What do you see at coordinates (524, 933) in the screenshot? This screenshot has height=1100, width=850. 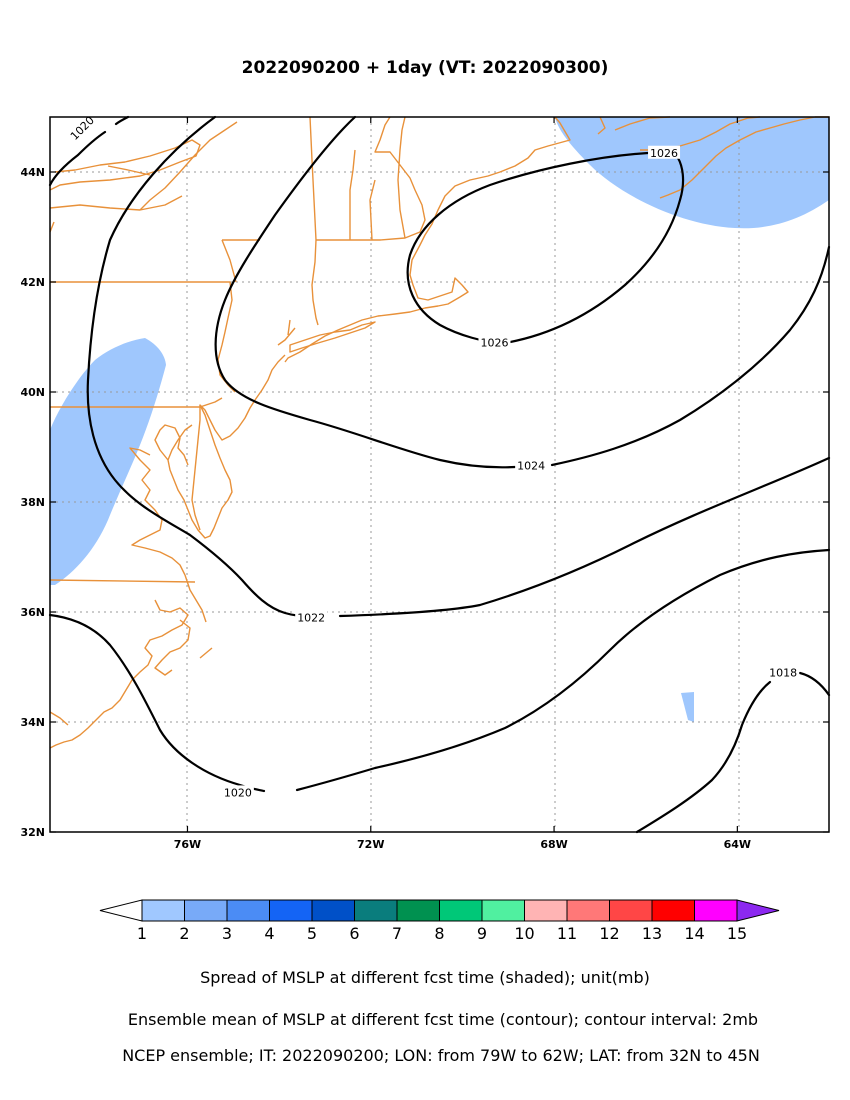 I see `colorbar-label: 10` at bounding box center [524, 933].